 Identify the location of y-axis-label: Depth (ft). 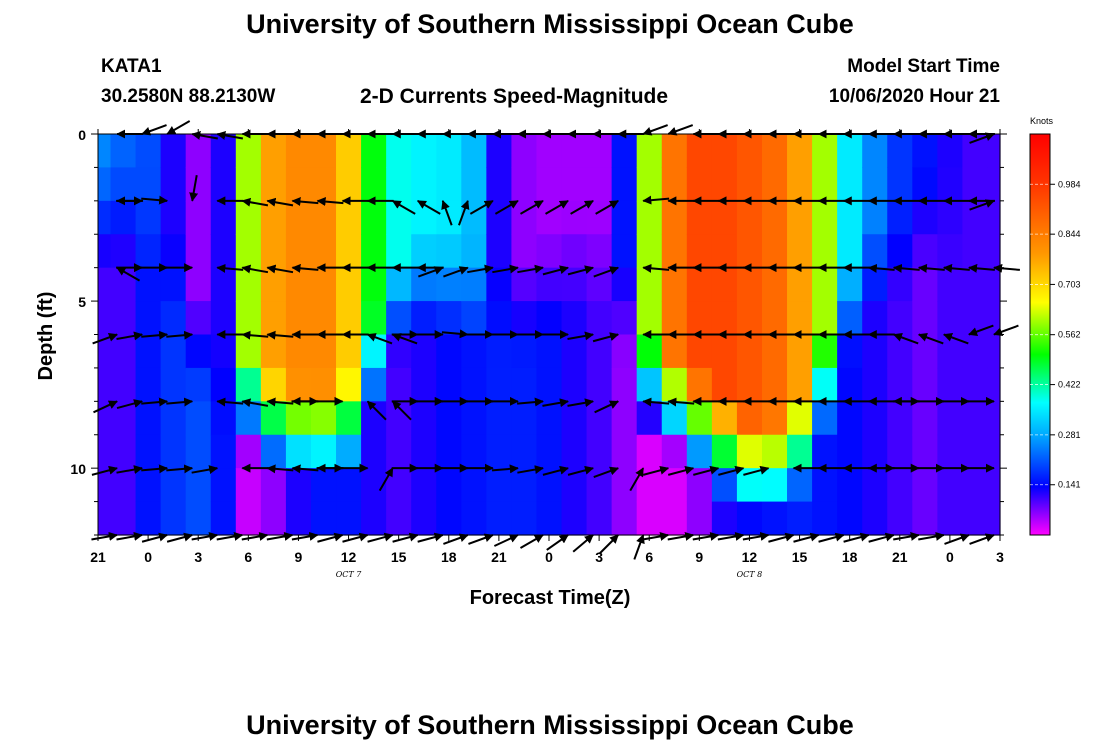
(46, 336).